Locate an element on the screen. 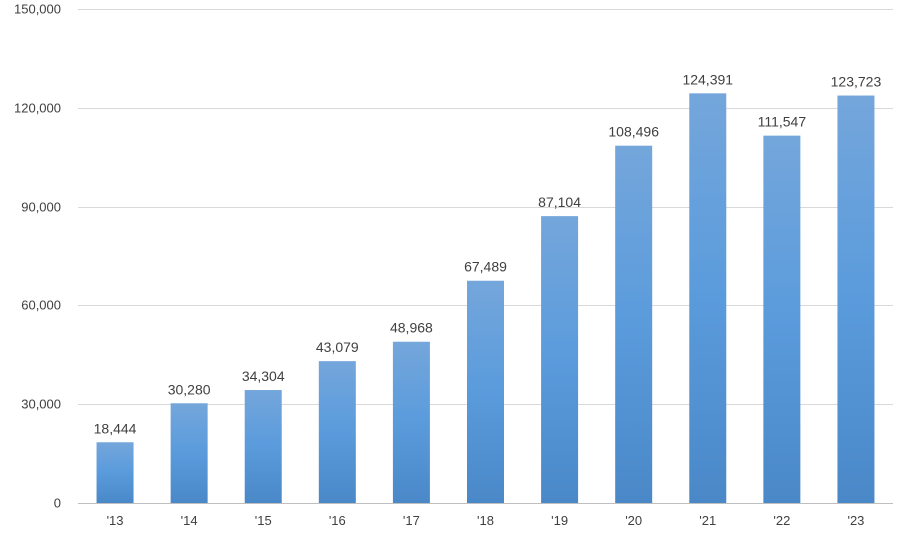 The height and width of the screenshot is (552, 907). x-tick-label: '18 is located at coordinates (485, 520).